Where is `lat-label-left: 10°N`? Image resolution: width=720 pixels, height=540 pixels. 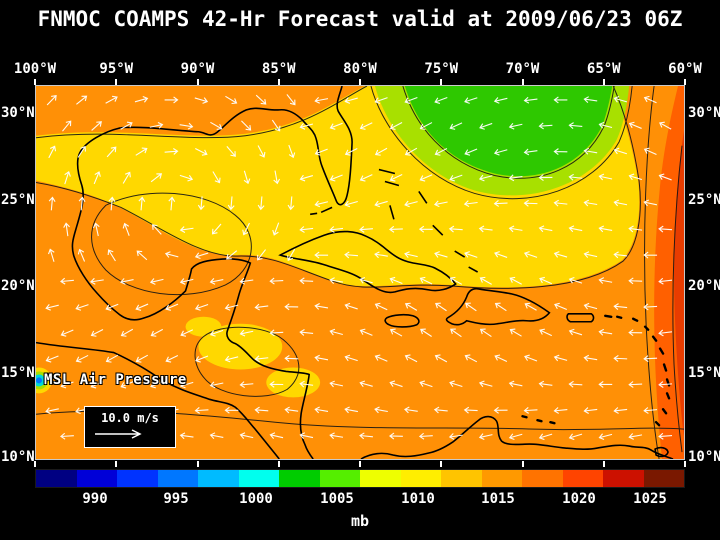 lat-label-left: 10°N is located at coordinates (18, 457).